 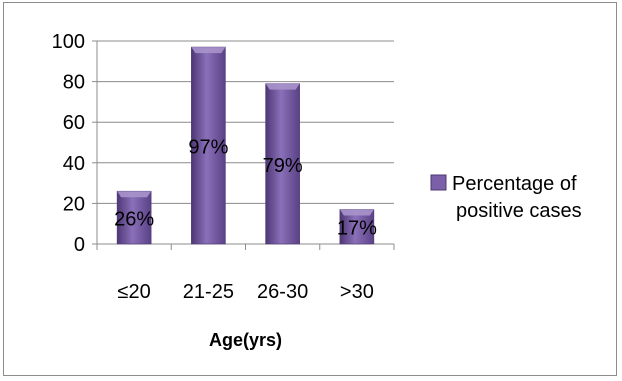 What do you see at coordinates (514, 184) in the screenshot?
I see `legend-label-line-1: Percentage of` at bounding box center [514, 184].